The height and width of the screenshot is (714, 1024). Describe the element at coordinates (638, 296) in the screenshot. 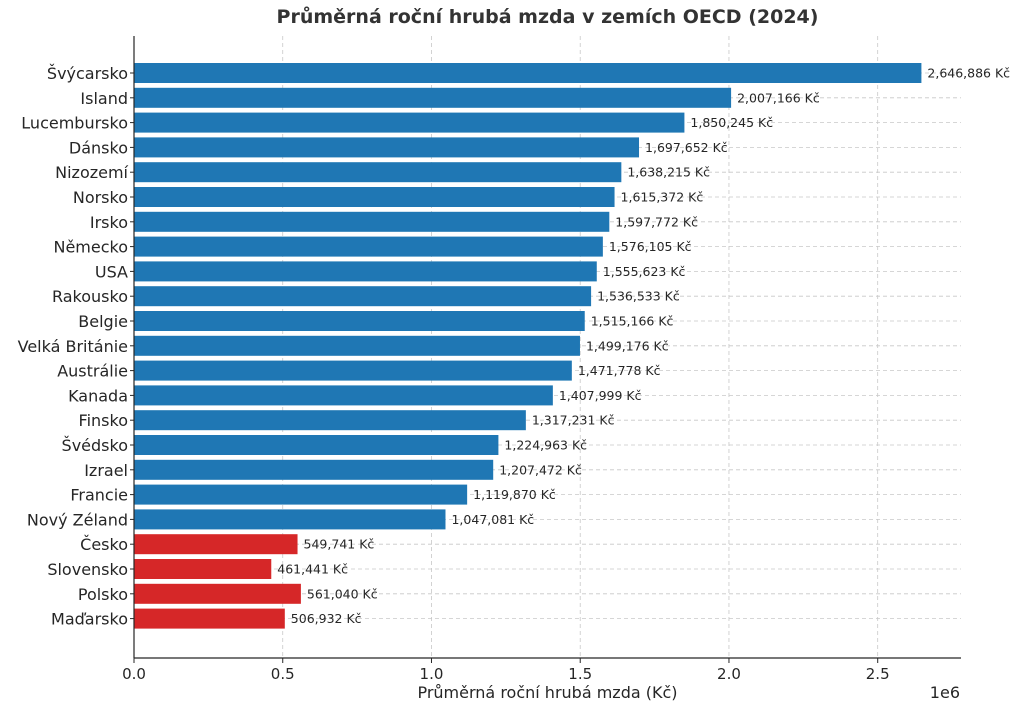

I see `value-label: 1,536,533 Kč` at that location.